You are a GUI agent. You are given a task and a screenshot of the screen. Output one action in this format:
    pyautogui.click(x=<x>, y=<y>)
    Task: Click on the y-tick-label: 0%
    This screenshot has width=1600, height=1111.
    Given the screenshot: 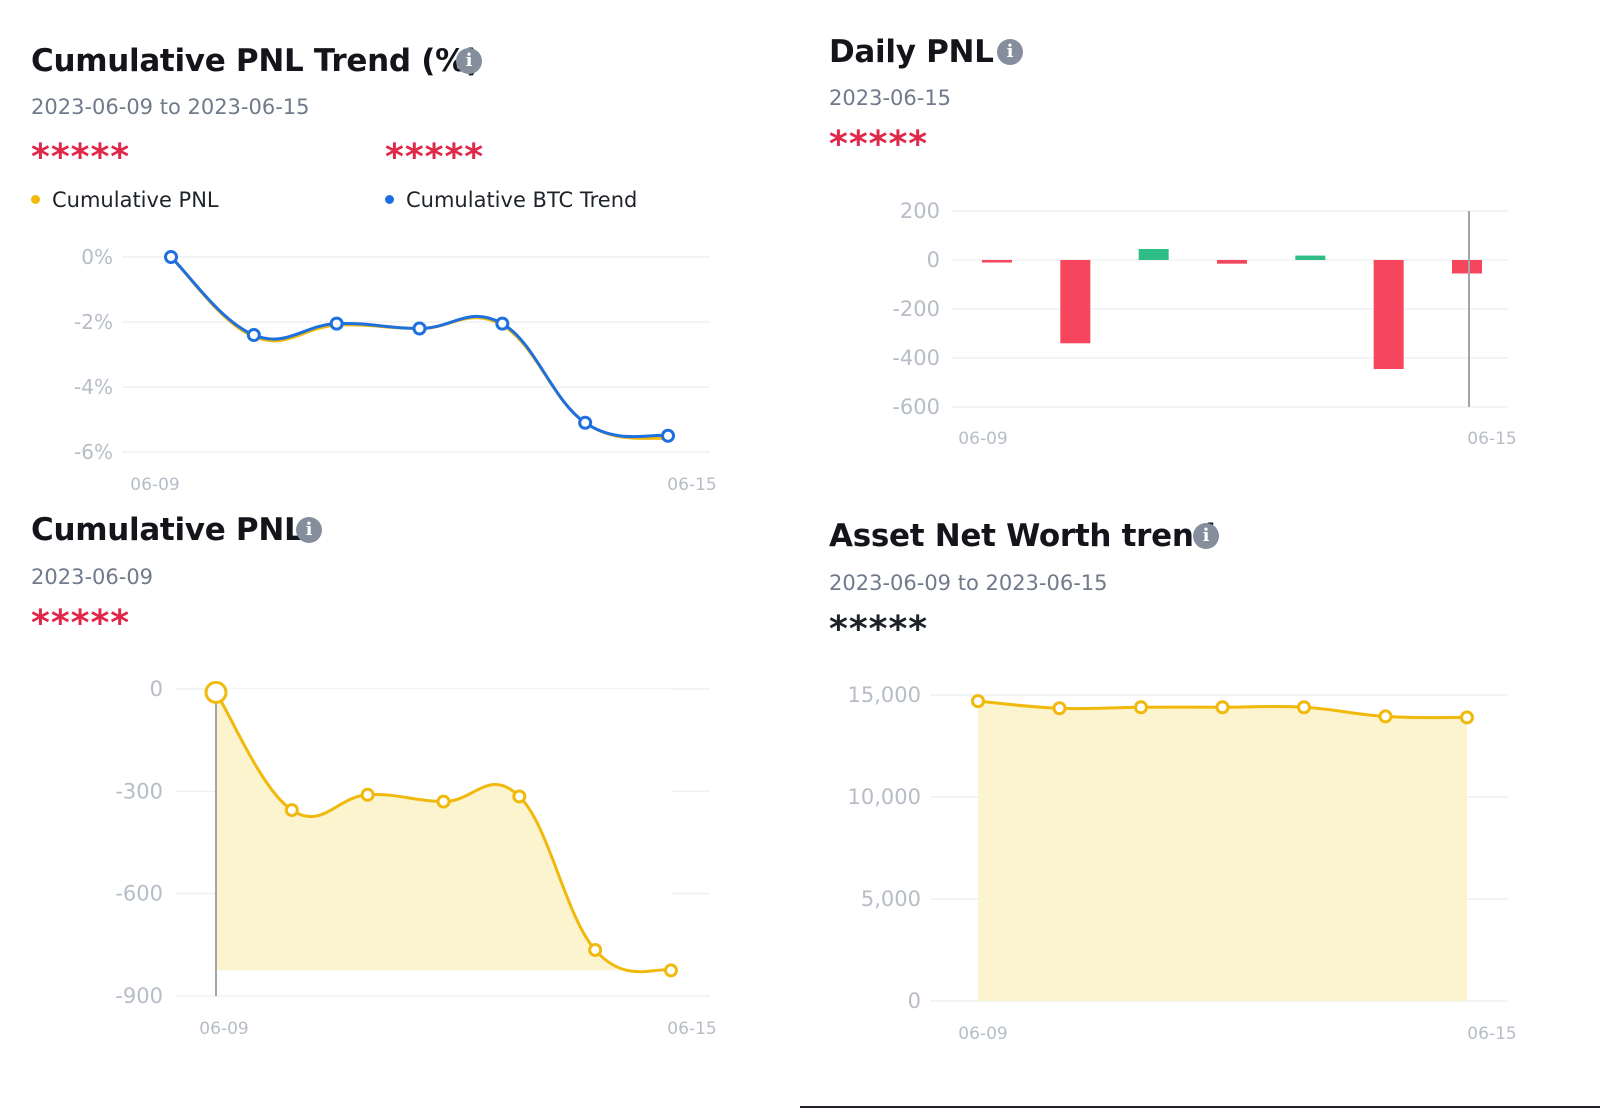 What is the action you would take?
    pyautogui.click(x=97, y=257)
    